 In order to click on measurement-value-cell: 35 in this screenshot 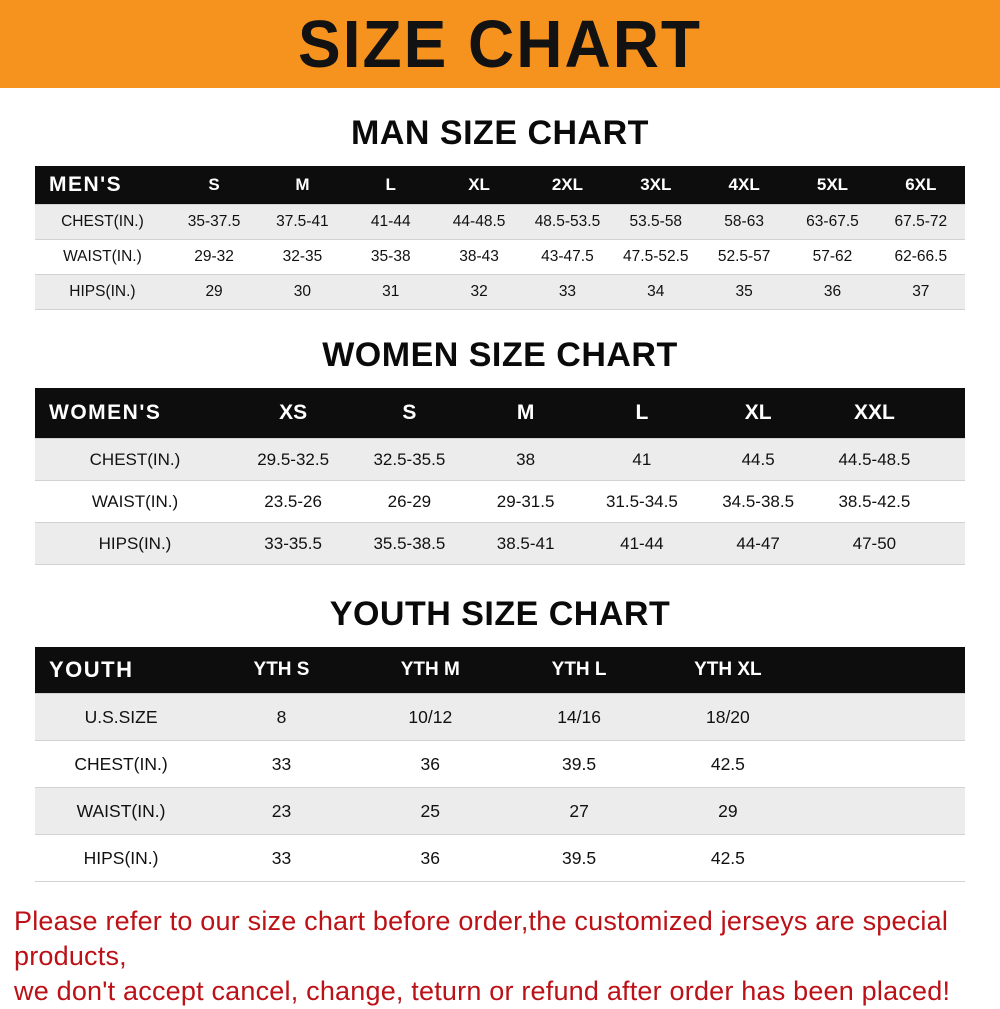, I will do `click(744, 292)`.